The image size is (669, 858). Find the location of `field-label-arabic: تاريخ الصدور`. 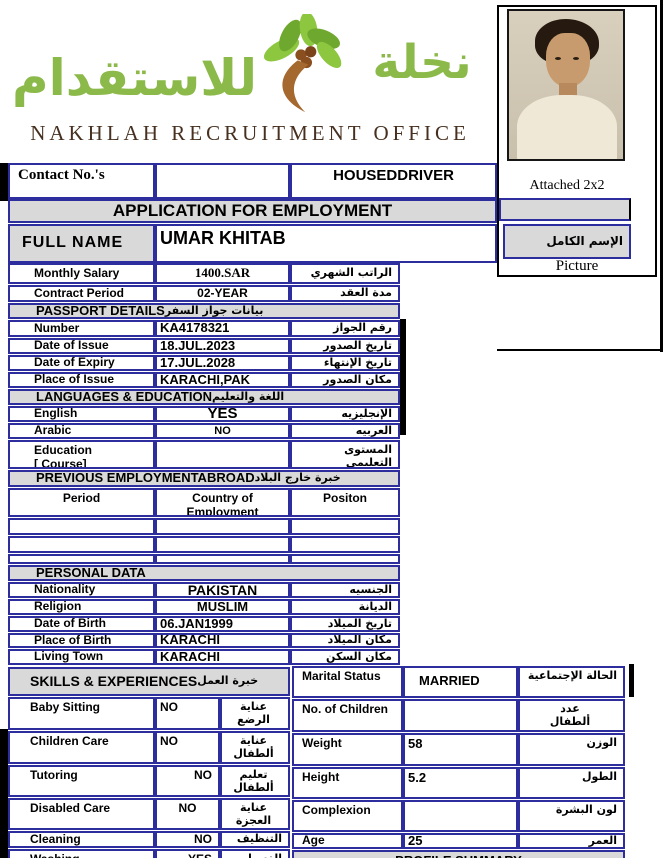

field-label-arabic: تاريخ الصدور is located at coordinates (345, 346).